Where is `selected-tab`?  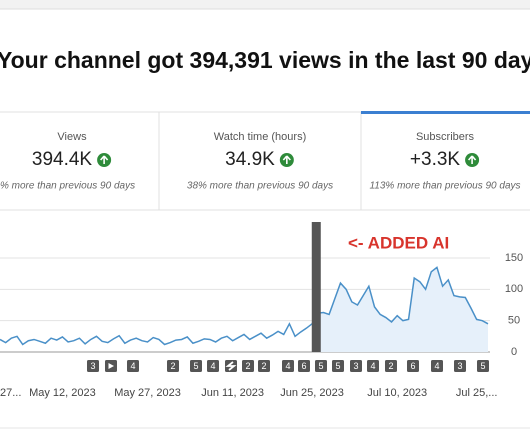 selected-tab is located at coordinates (445, 112).